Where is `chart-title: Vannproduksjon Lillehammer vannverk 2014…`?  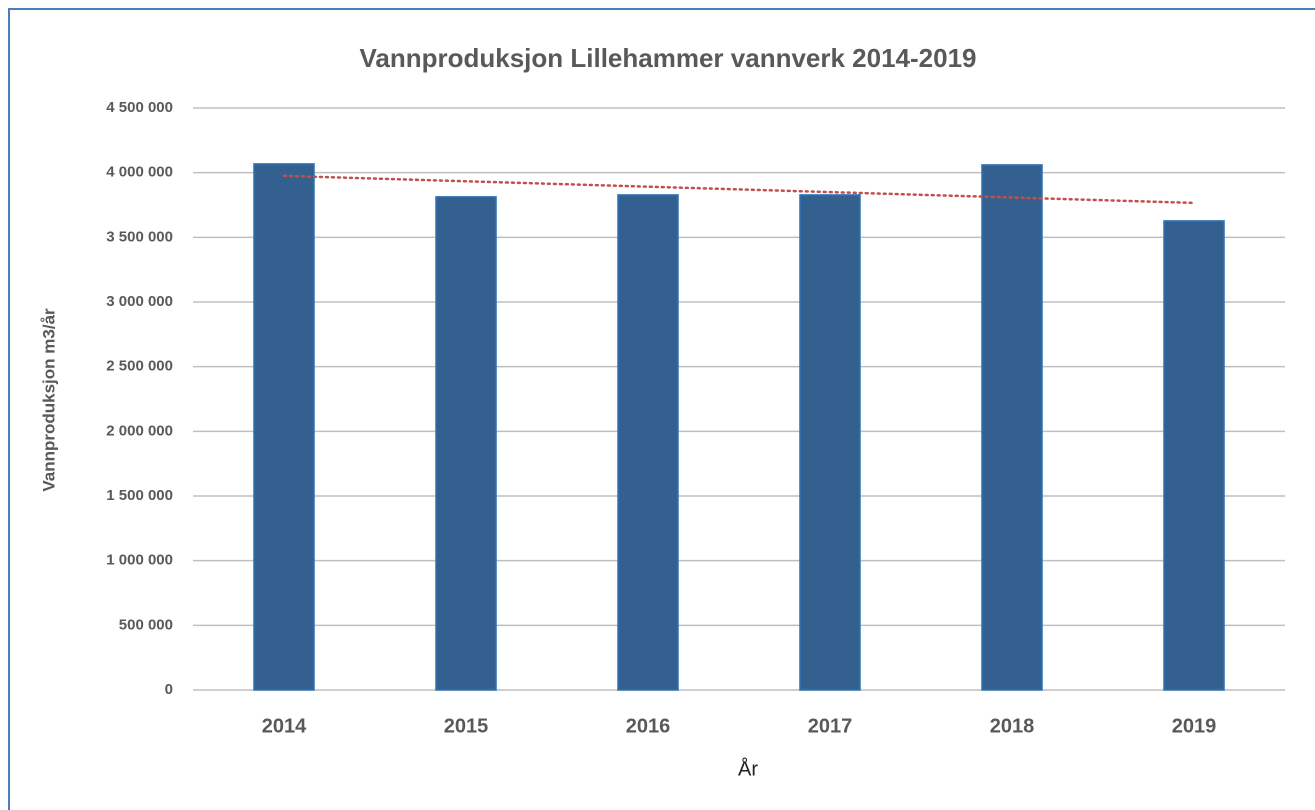 chart-title: Vannproduksjon Lillehammer vannverk 2014… is located at coordinates (667, 58).